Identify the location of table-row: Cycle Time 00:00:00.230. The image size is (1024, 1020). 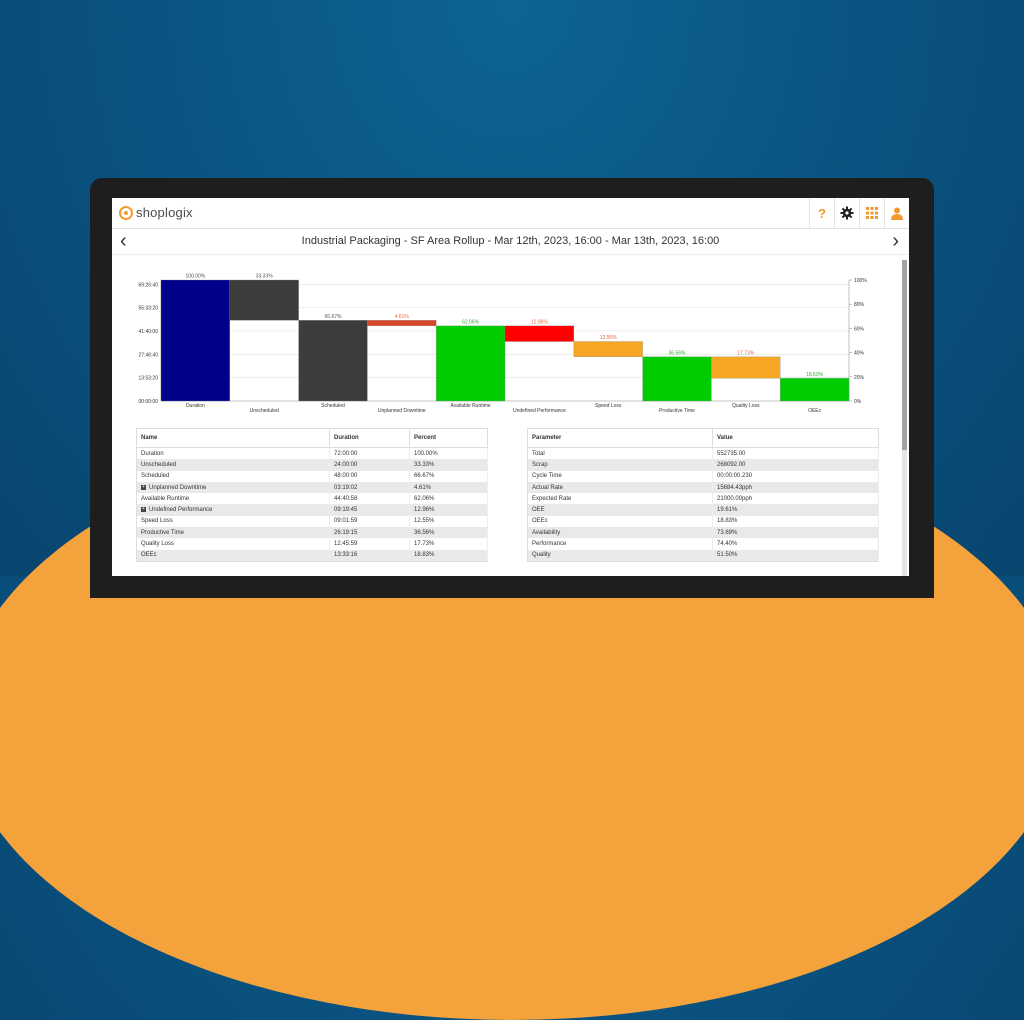
(703, 476).